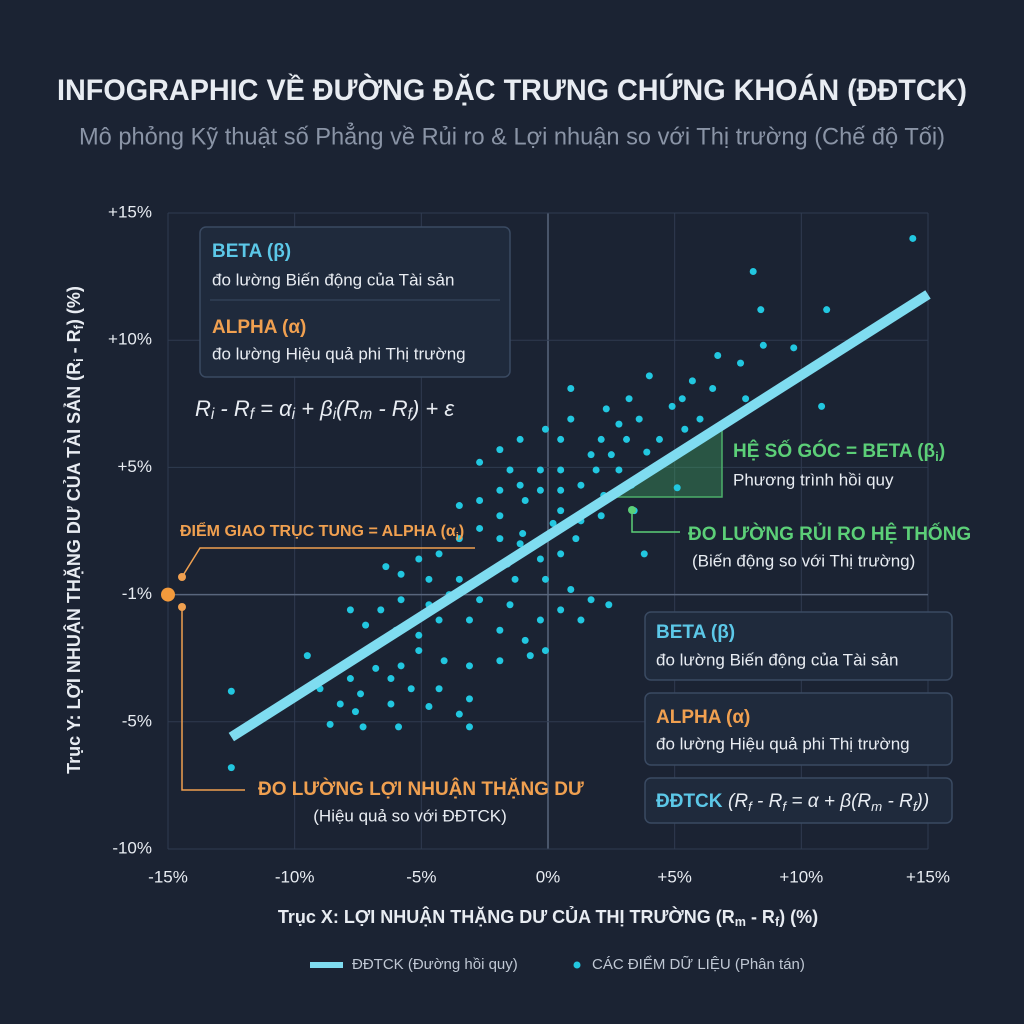 The height and width of the screenshot is (1024, 1024). I want to click on formula: (Rf - Rf = α + β(Rm - Rf)), so click(828, 802).